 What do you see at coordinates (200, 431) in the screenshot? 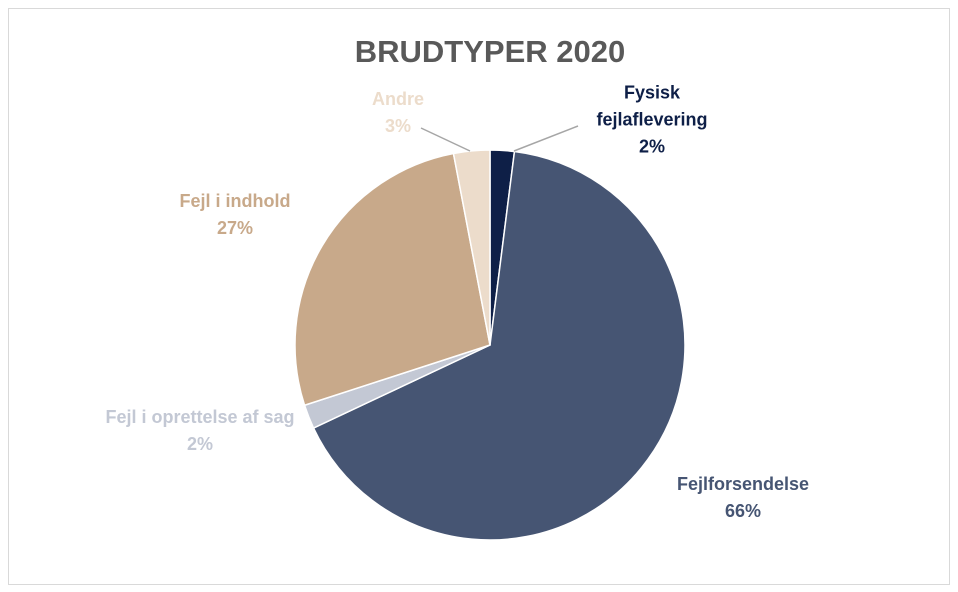
I see `data-label: Fejl i oprettelse af sag 2%` at bounding box center [200, 431].